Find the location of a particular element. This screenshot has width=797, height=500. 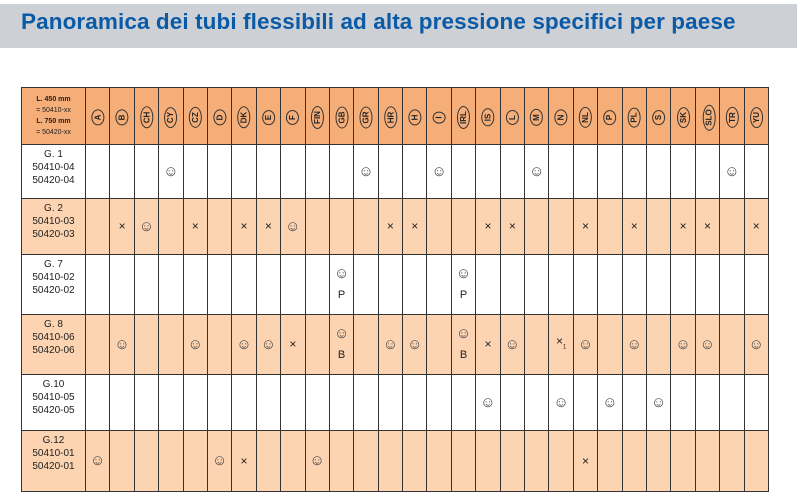

cell-m: ☺ is located at coordinates (537, 171).